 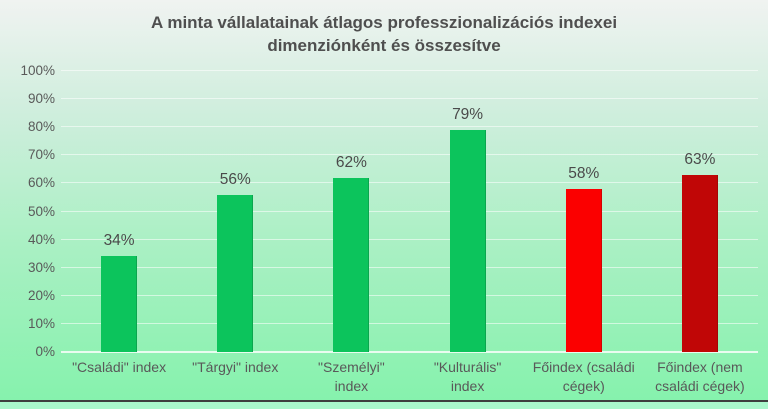 I want to click on category-label: Főindex (nem családi cégek), so click(x=696, y=377).